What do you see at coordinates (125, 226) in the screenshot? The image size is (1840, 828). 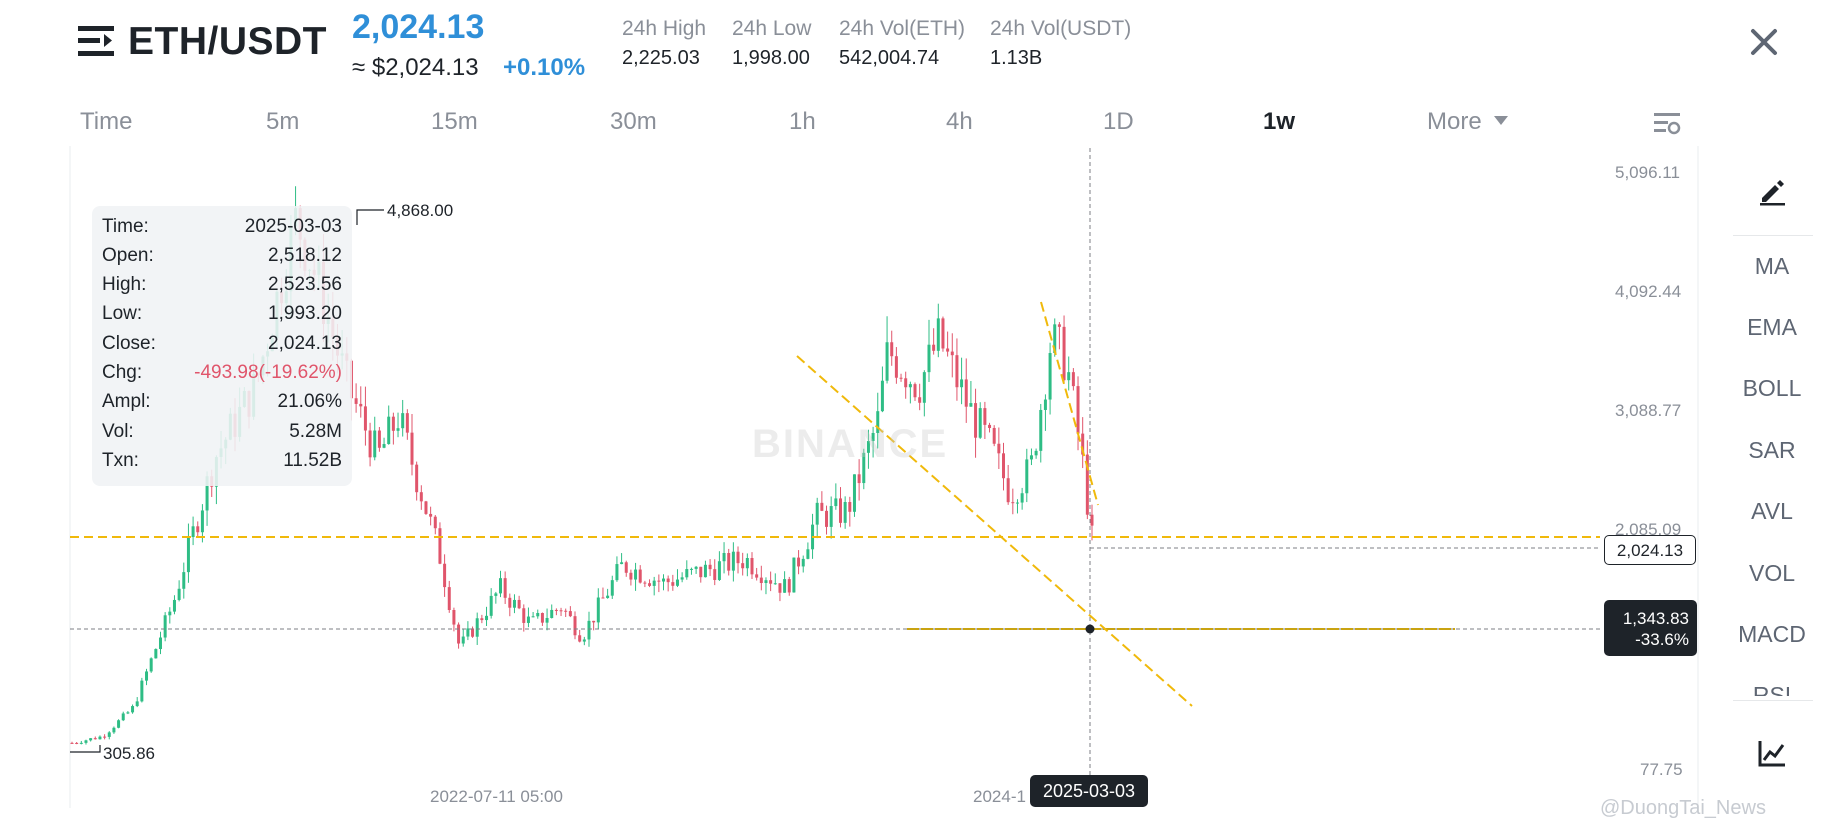 I see `info-key: Time:` at bounding box center [125, 226].